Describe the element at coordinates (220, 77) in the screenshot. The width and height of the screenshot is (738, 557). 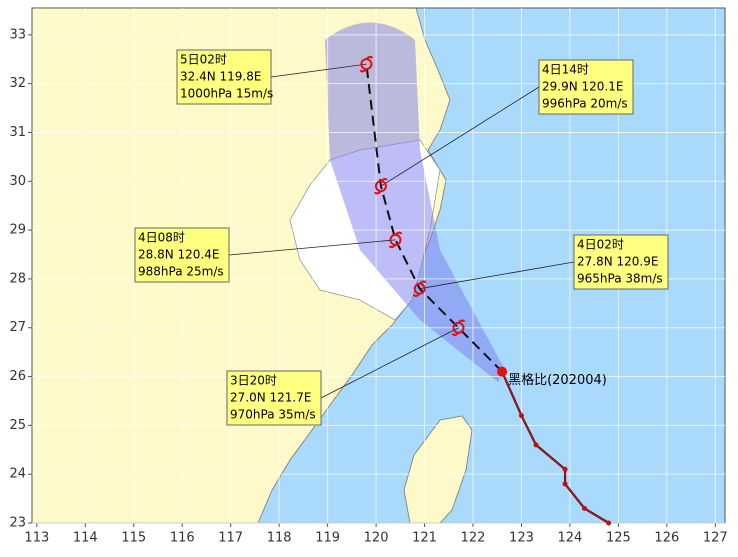
I see `info-position: 32.4N 119.8E` at that location.